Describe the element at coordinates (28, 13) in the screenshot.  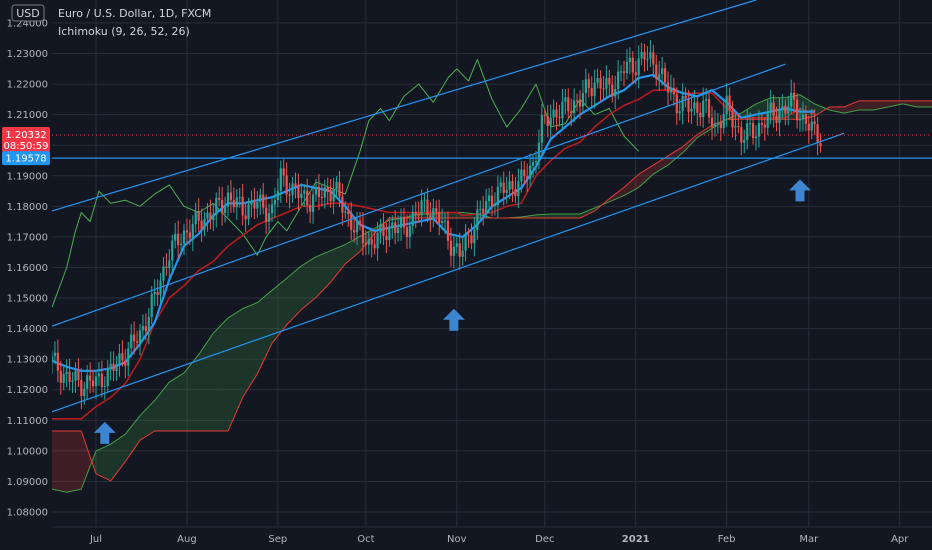
I see `currency-badge` at that location.